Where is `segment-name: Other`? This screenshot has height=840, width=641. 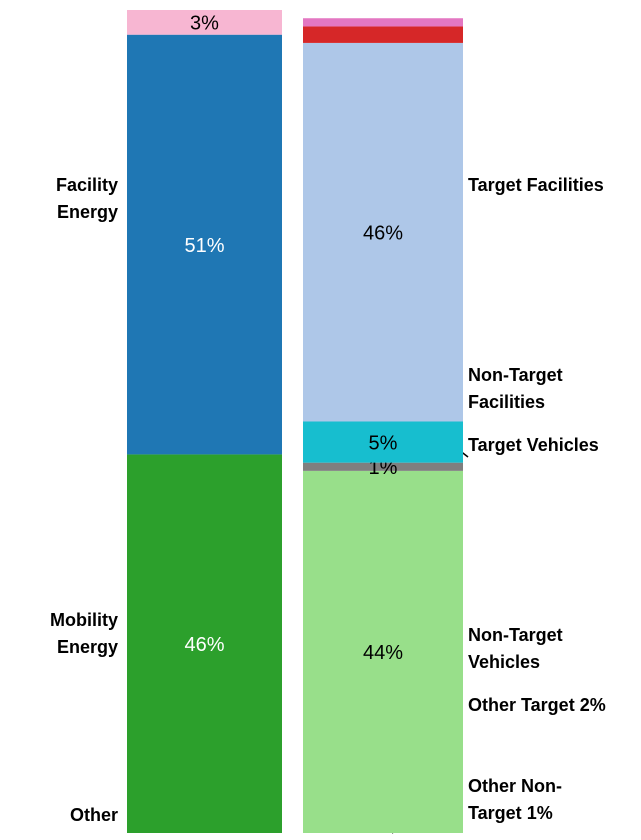
segment-name: Other is located at coordinates (93, 815).